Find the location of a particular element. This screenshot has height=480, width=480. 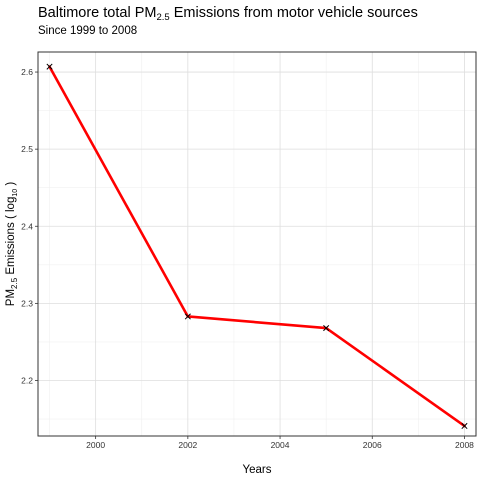

chart-title-post: Emissions from motor vehicle sources is located at coordinates (294, 13).